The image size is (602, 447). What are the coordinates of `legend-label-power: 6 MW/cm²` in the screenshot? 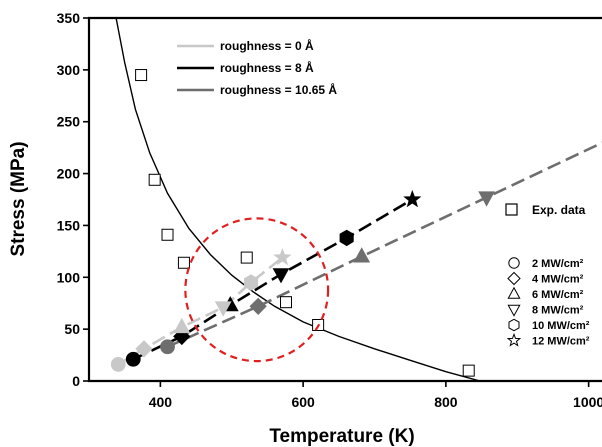 It's located at (558, 295).